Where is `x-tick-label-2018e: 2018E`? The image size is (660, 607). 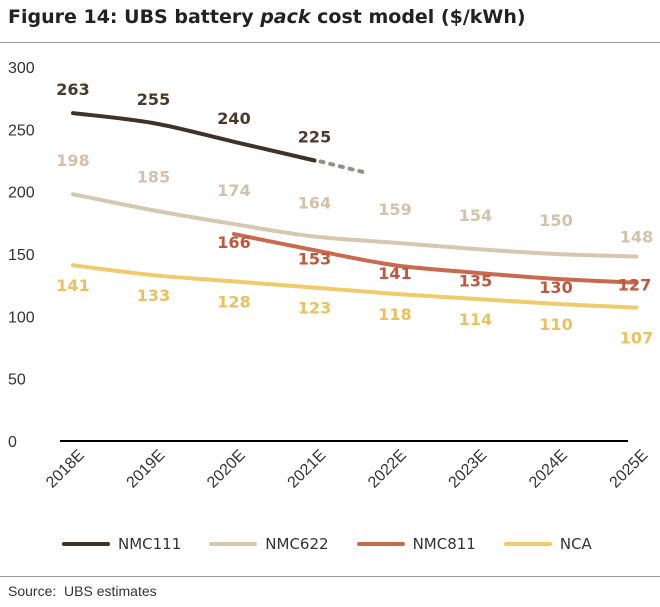
x-tick-label-2018e: 2018E is located at coordinates (65, 469).